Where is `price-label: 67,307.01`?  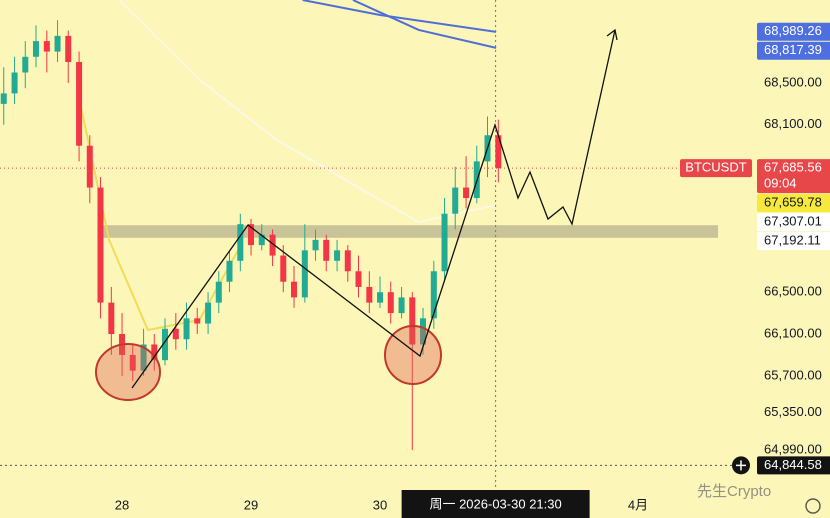 price-label: 67,307.01 is located at coordinates (793, 221).